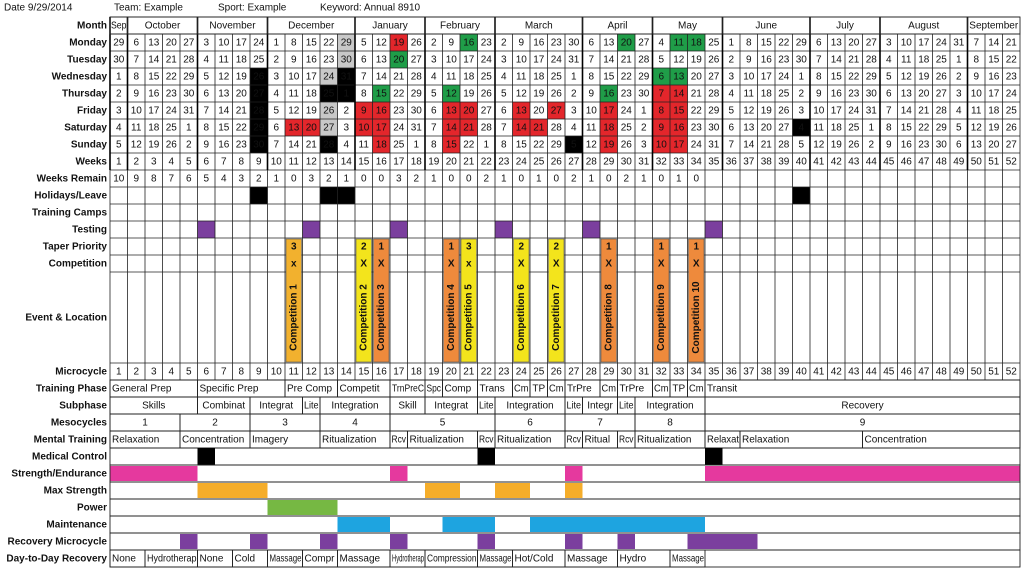  I want to click on day-number: 1, so click(346, 94).